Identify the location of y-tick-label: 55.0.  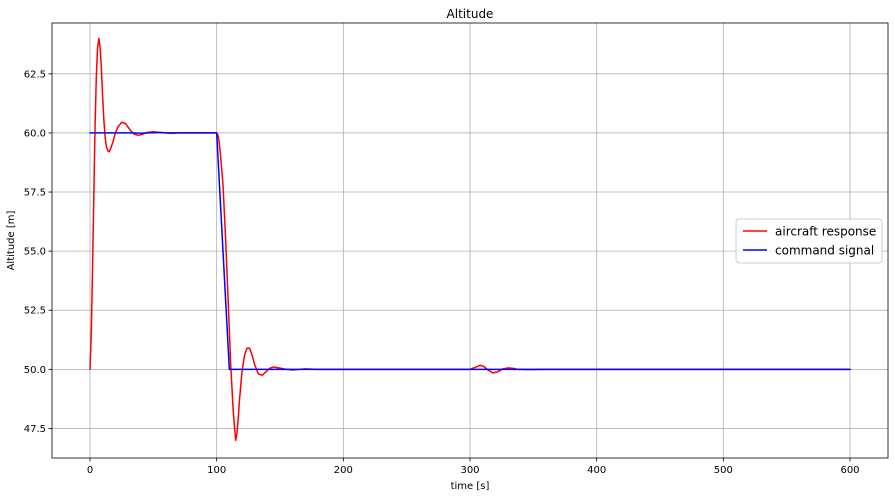
(35, 252).